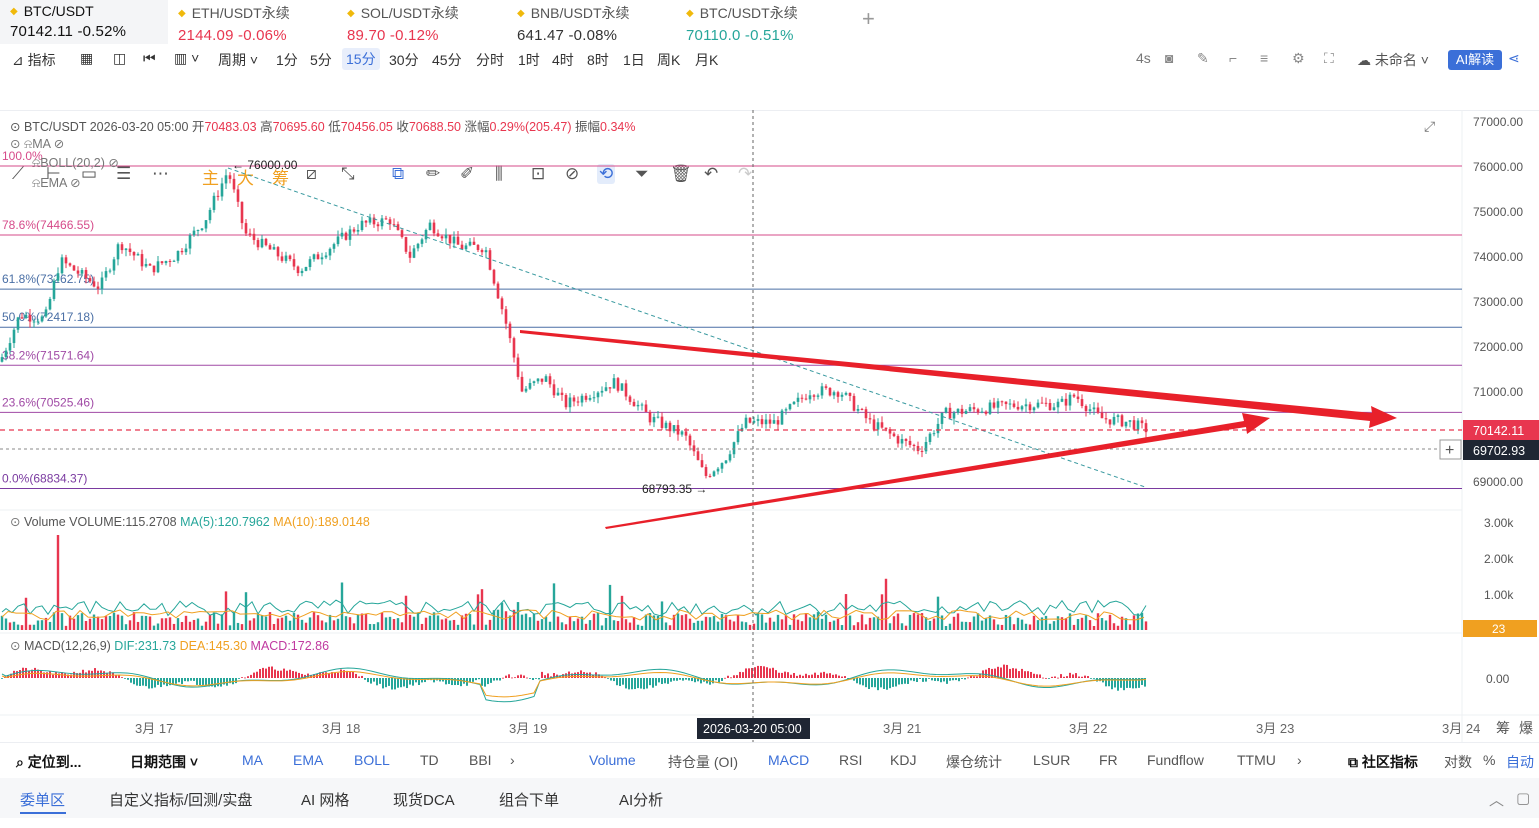 The image size is (1539, 828). I want to click on ind-fundflow: Fundflow, so click(1175, 760).